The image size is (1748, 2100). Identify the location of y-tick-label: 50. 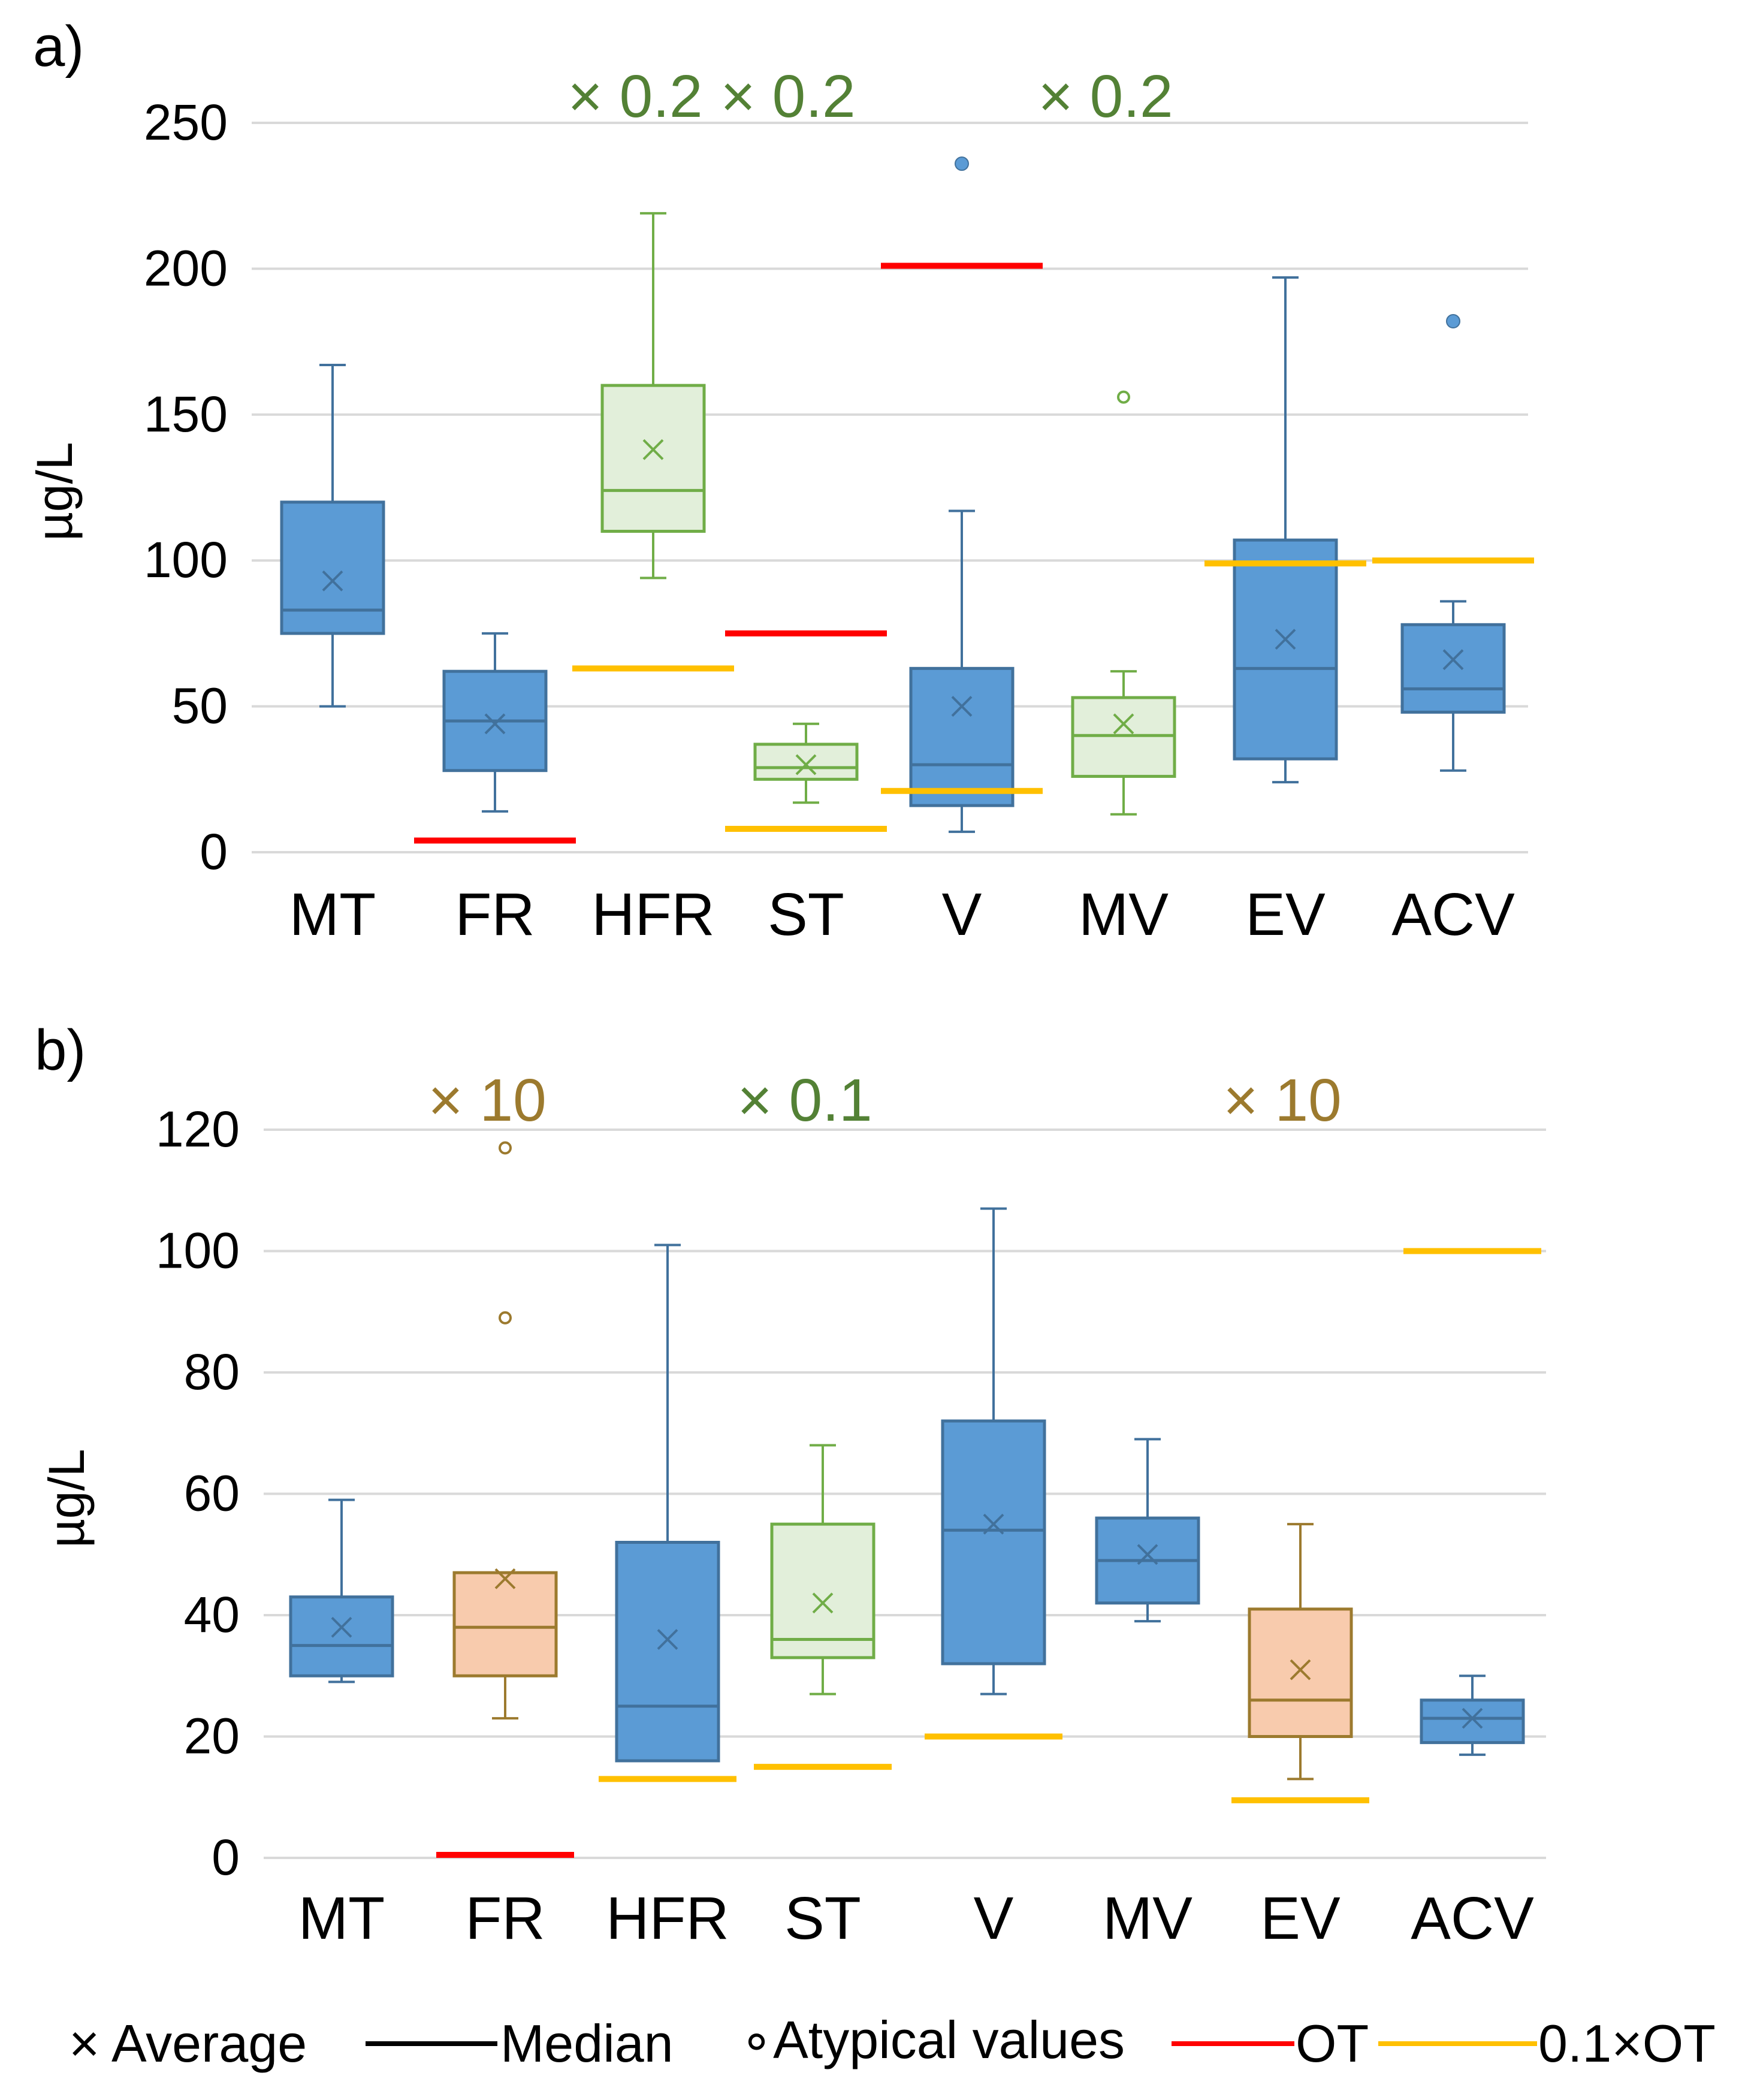
(200, 706).